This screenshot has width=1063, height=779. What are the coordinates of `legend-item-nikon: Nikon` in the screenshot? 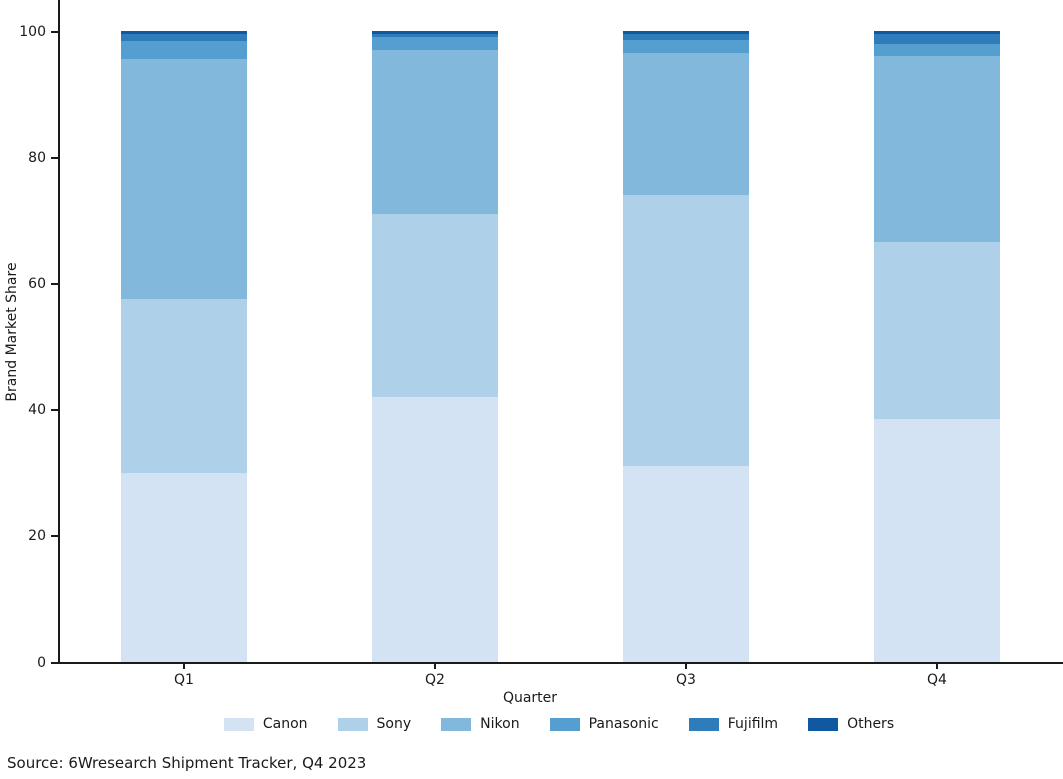 It's located at (480, 724).